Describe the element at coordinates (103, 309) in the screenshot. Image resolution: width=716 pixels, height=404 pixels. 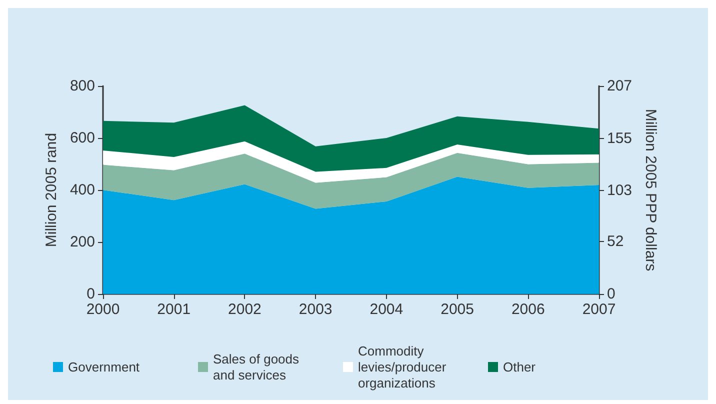
I see `x-tick-label: 2000` at that location.